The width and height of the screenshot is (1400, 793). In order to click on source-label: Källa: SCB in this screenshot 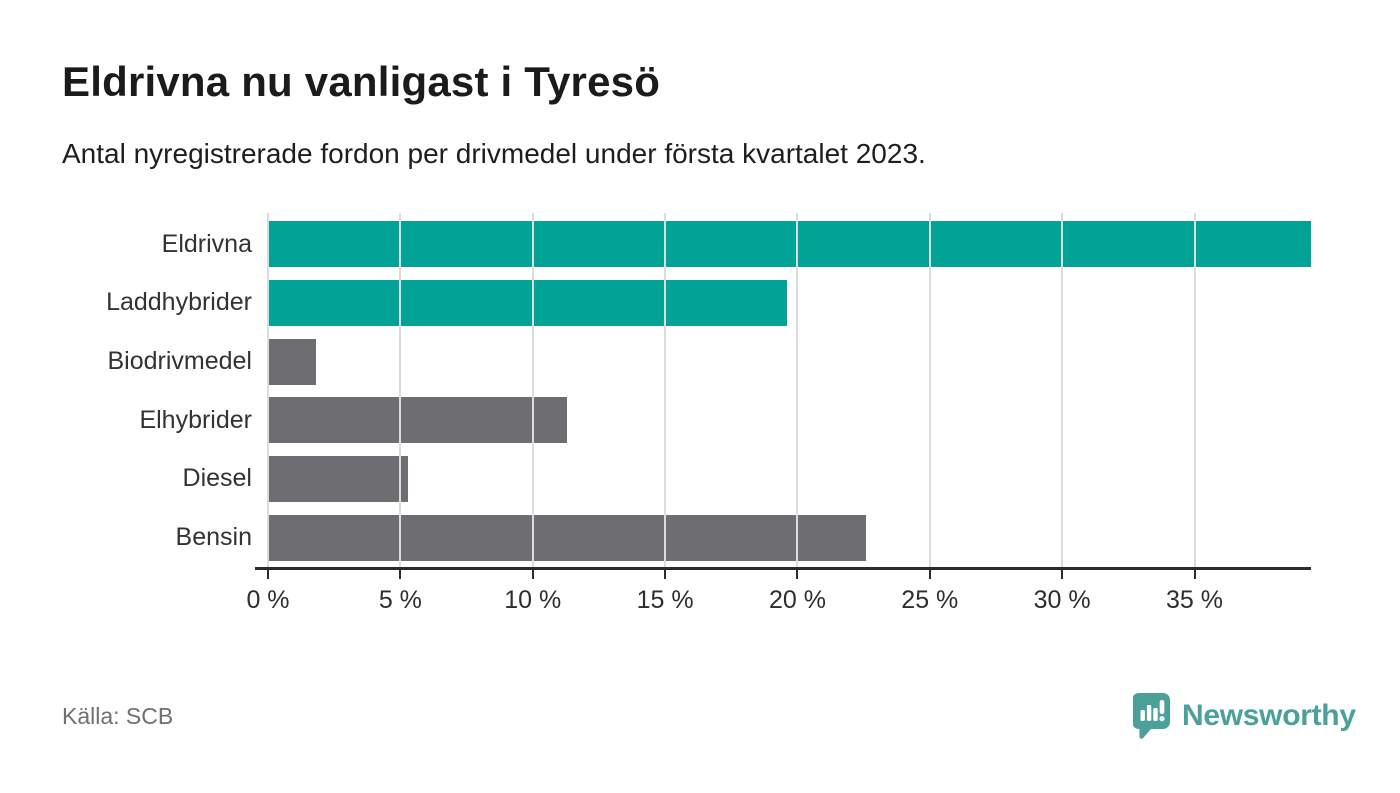, I will do `click(118, 716)`.